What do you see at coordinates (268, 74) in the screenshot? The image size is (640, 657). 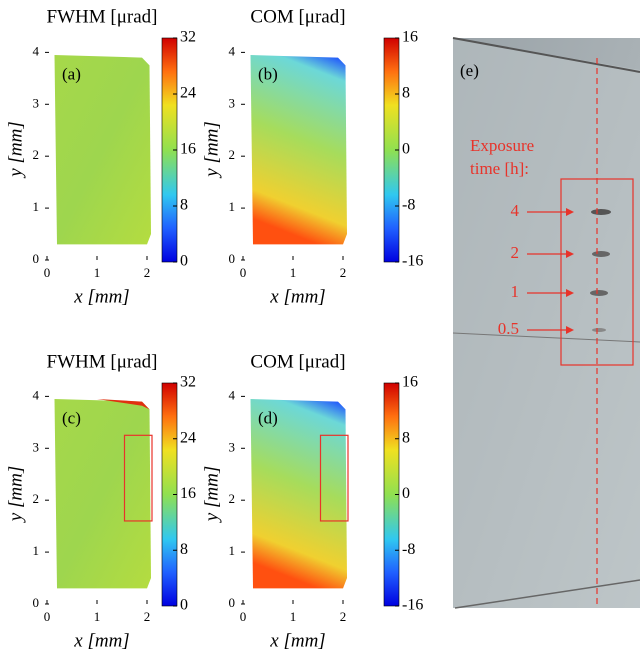 I see `panel-label: (b)` at bounding box center [268, 74].